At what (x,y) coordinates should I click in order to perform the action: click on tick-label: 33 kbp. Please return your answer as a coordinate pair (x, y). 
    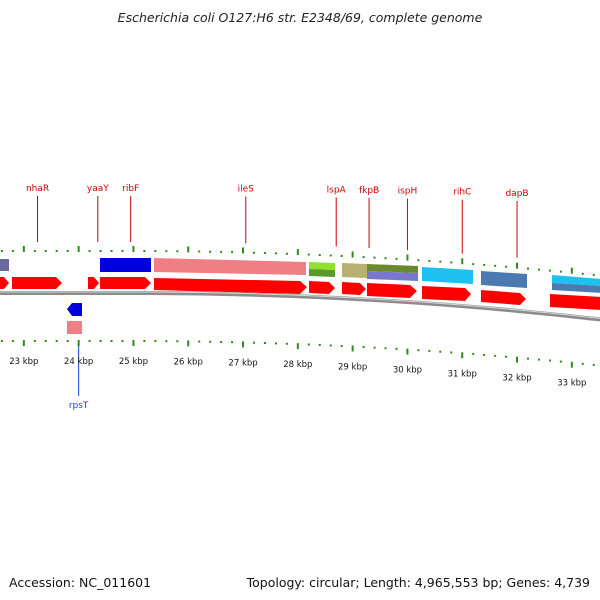
    Looking at the image, I should click on (571, 384).